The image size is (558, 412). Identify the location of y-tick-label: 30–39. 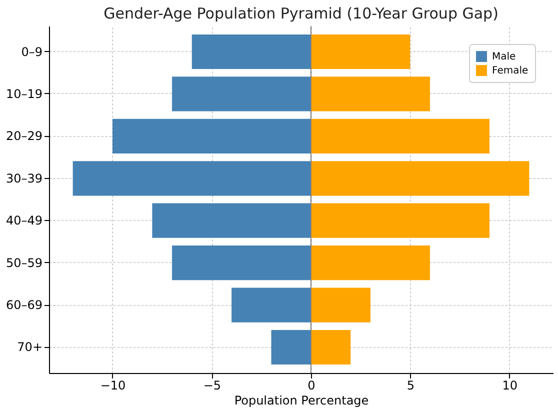
(24, 178).